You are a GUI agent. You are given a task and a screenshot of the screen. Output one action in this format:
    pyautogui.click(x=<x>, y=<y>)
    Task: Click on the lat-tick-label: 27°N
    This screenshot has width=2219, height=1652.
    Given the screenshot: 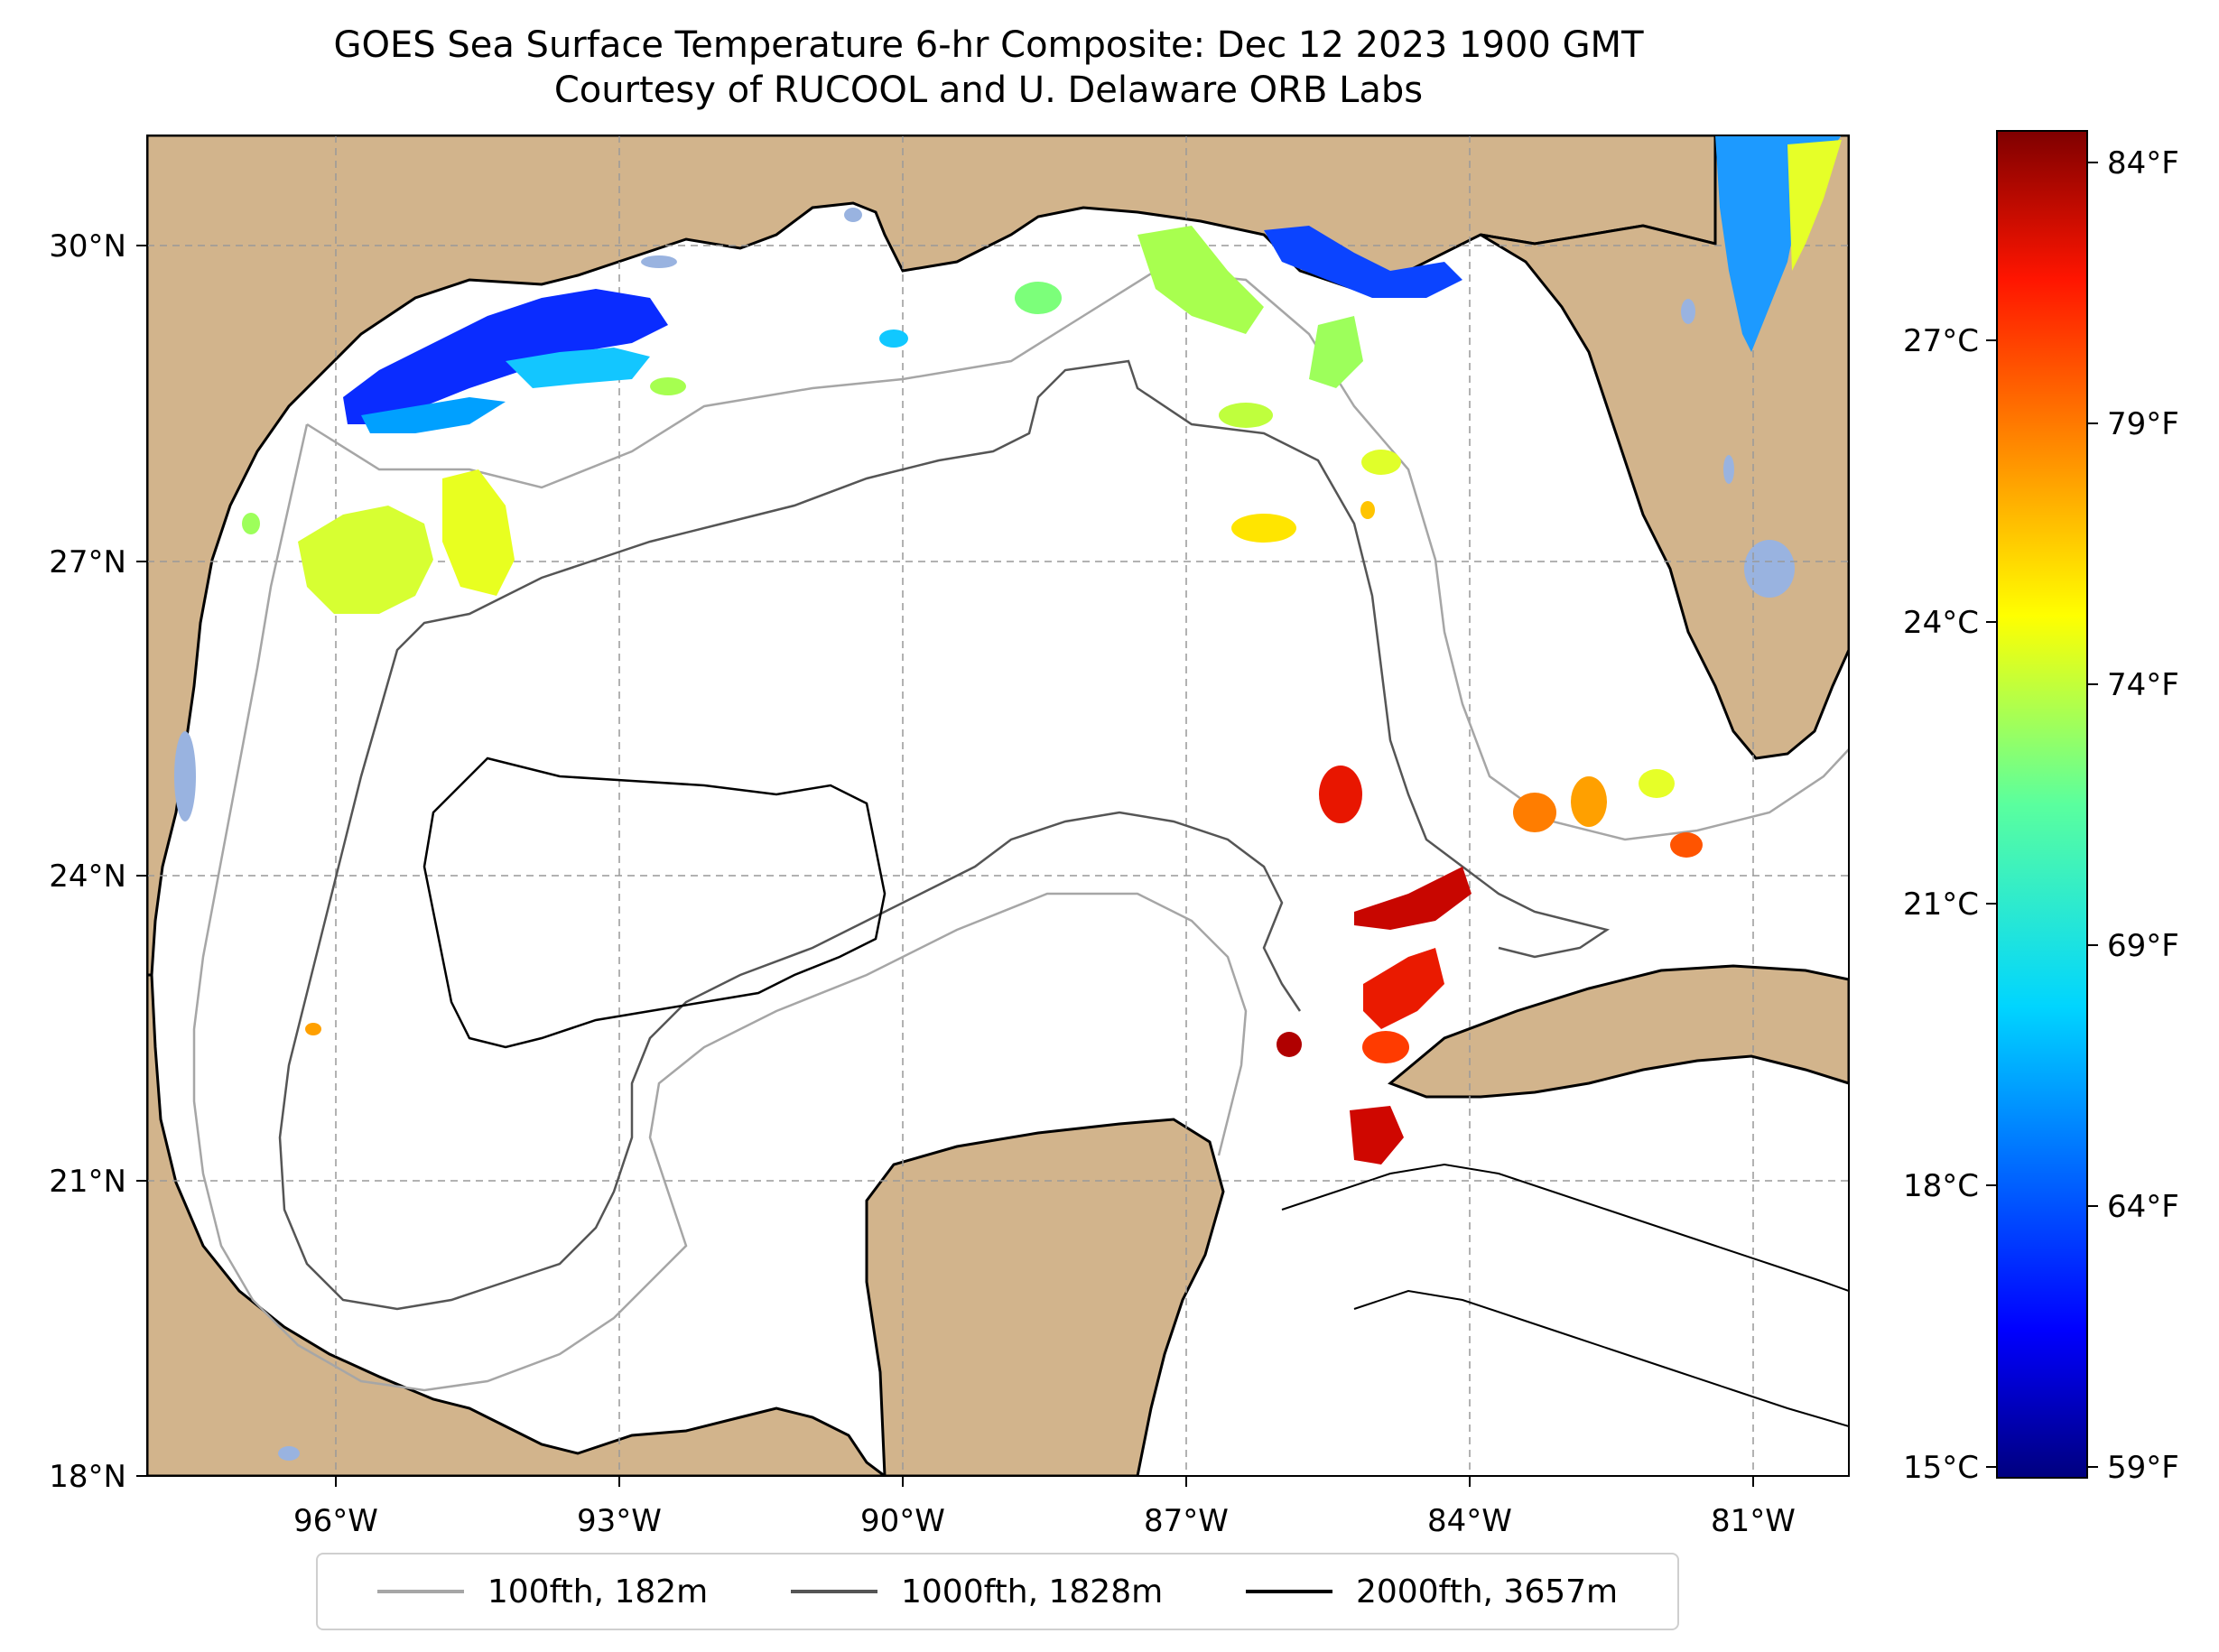 What is the action you would take?
    pyautogui.click(x=87, y=562)
    